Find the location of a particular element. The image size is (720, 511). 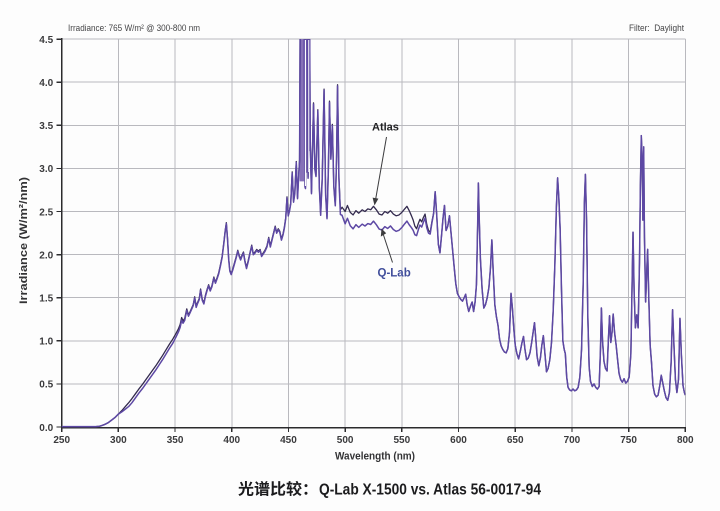

svg-text: 750 is located at coordinates (628, 440).